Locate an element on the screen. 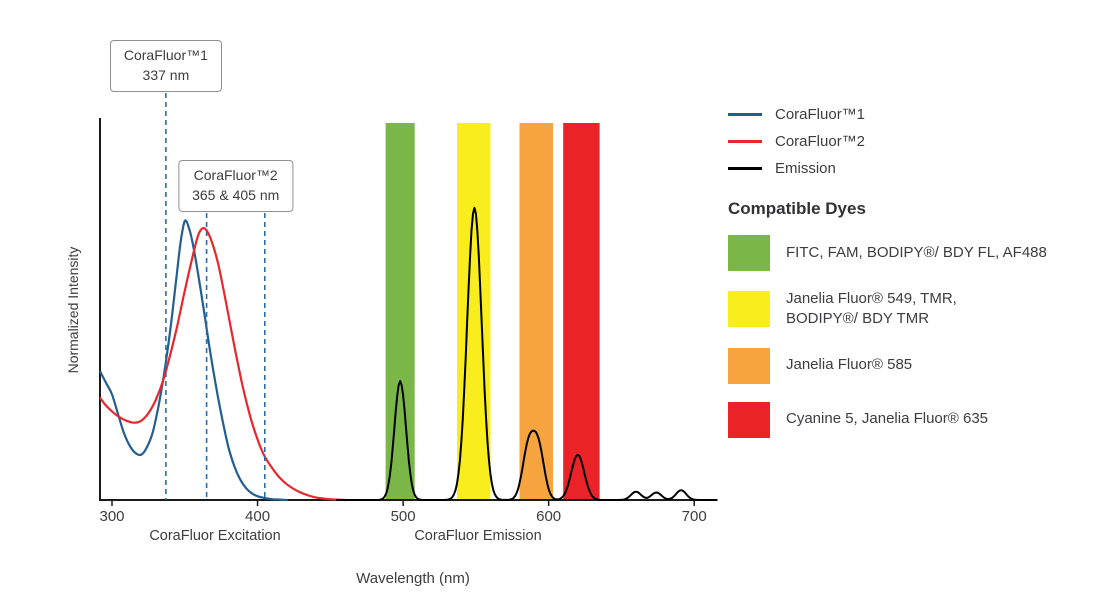 The image size is (1110, 612). dye-swatch-red is located at coordinates (749, 419).